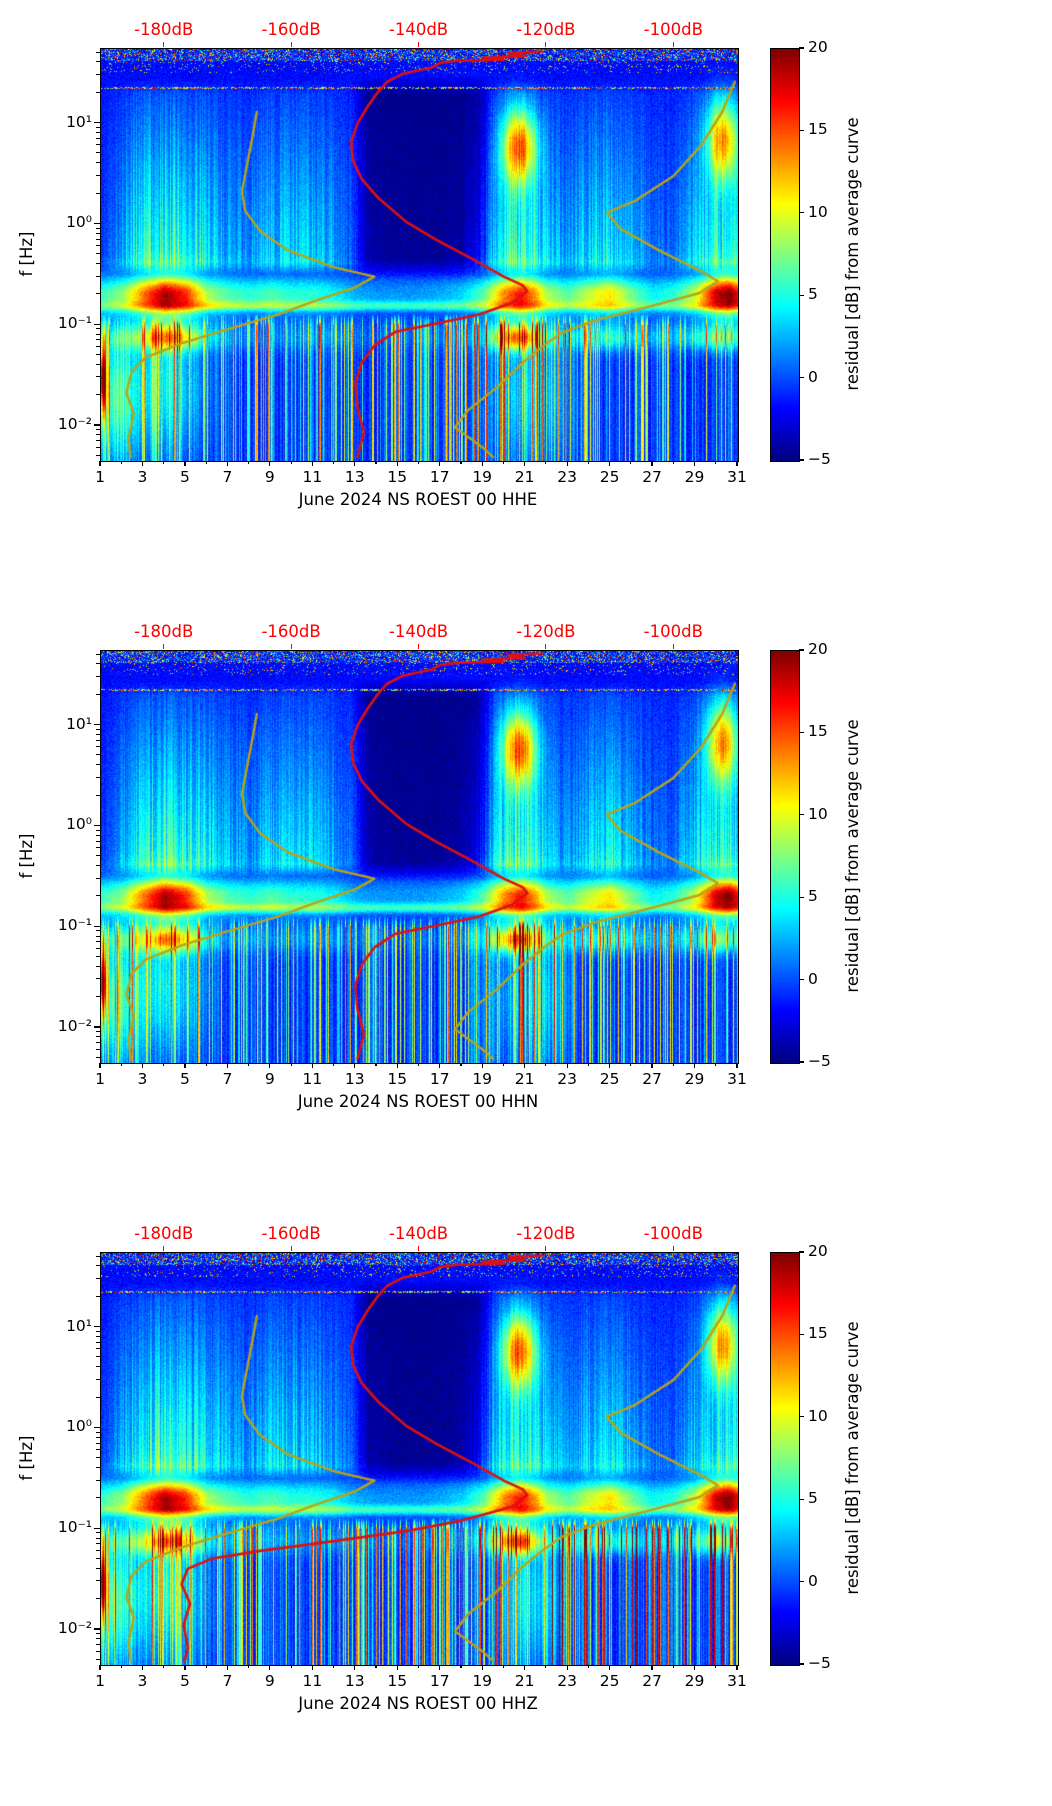 This screenshot has height=1806, width=1052. Describe the element at coordinates (818, 129) in the screenshot. I see `colorbar-tick-label: 15` at that location.